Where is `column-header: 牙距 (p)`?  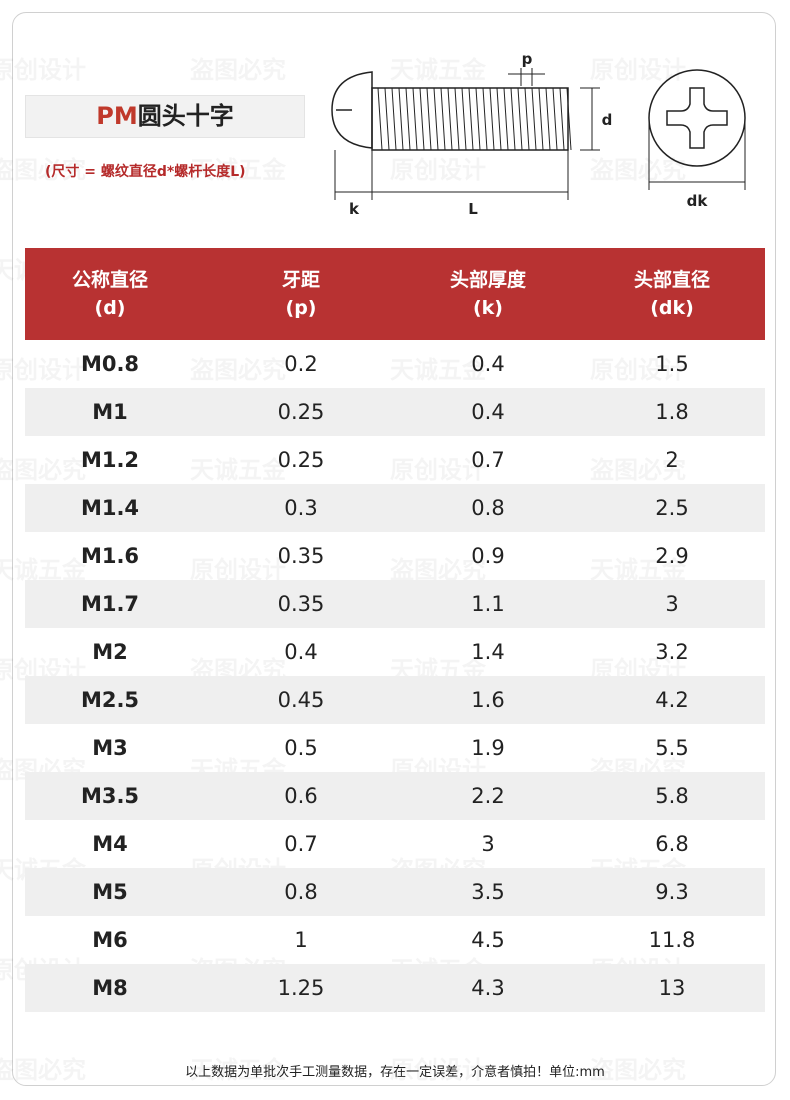
column-header: 牙距 (p) is located at coordinates (301, 294).